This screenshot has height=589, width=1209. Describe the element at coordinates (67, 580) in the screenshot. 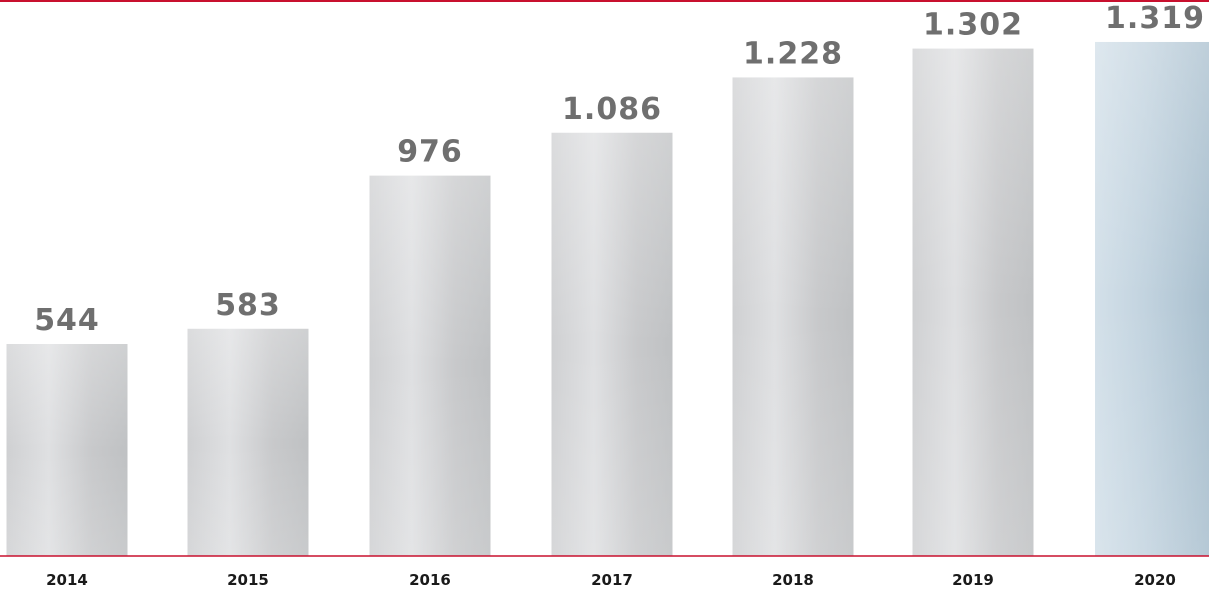

I see `category-label-2014: 2014` at that location.